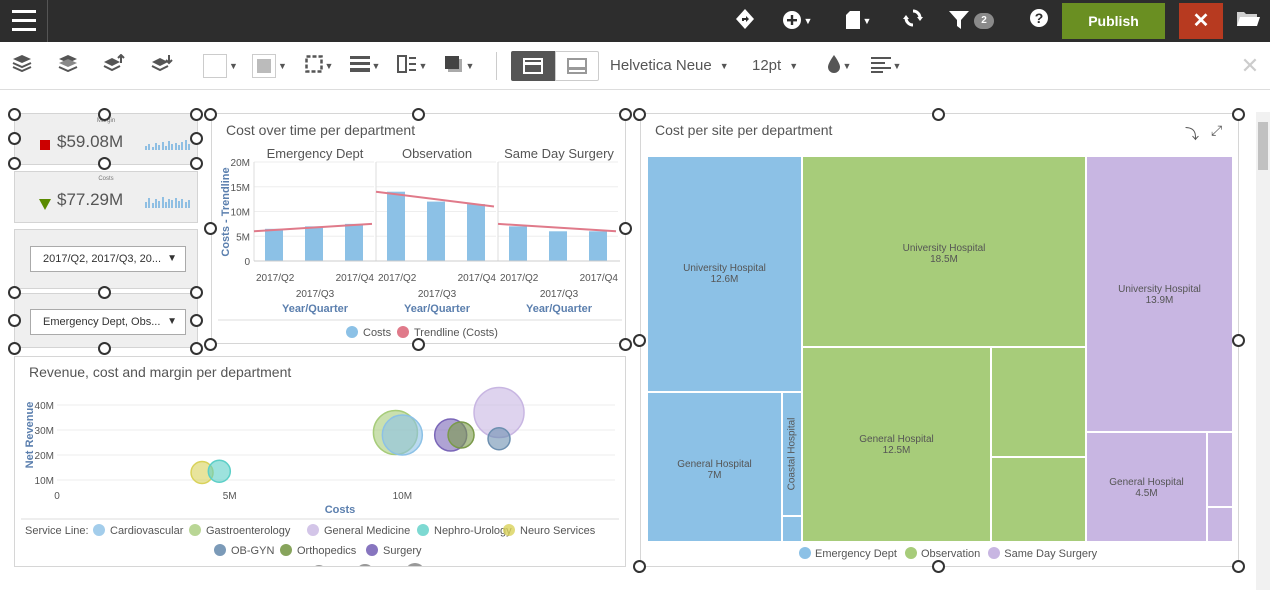  What do you see at coordinates (1263, 351) in the screenshot?
I see `vertical-scrollbar` at bounding box center [1263, 351].